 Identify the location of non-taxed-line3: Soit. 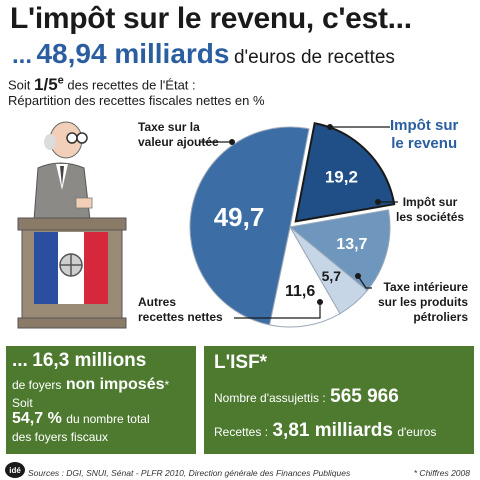
(22, 403).